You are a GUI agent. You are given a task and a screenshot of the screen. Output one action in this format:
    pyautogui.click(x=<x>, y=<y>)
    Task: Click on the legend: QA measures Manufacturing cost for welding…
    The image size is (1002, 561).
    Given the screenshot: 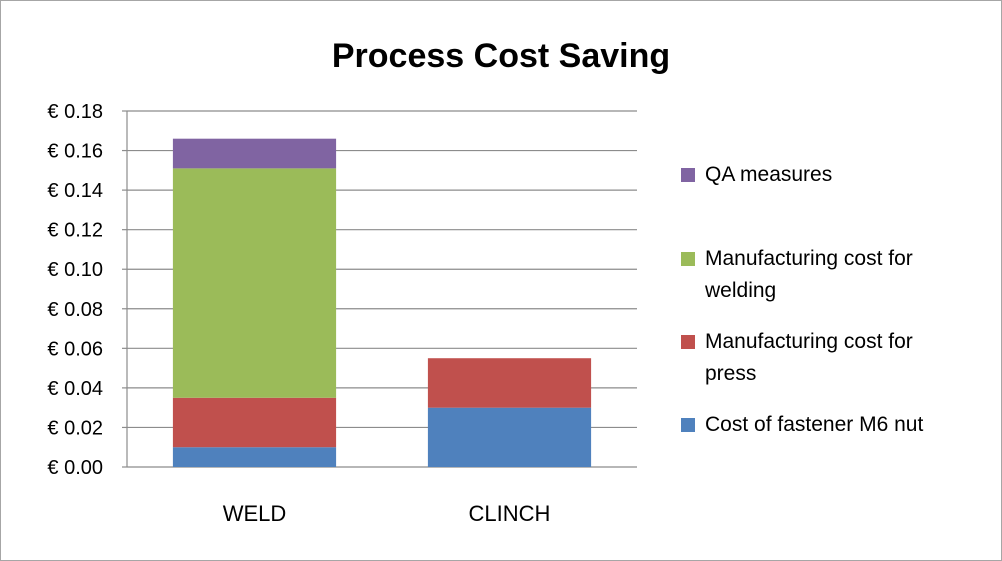 What is the action you would take?
    pyautogui.click(x=802, y=299)
    